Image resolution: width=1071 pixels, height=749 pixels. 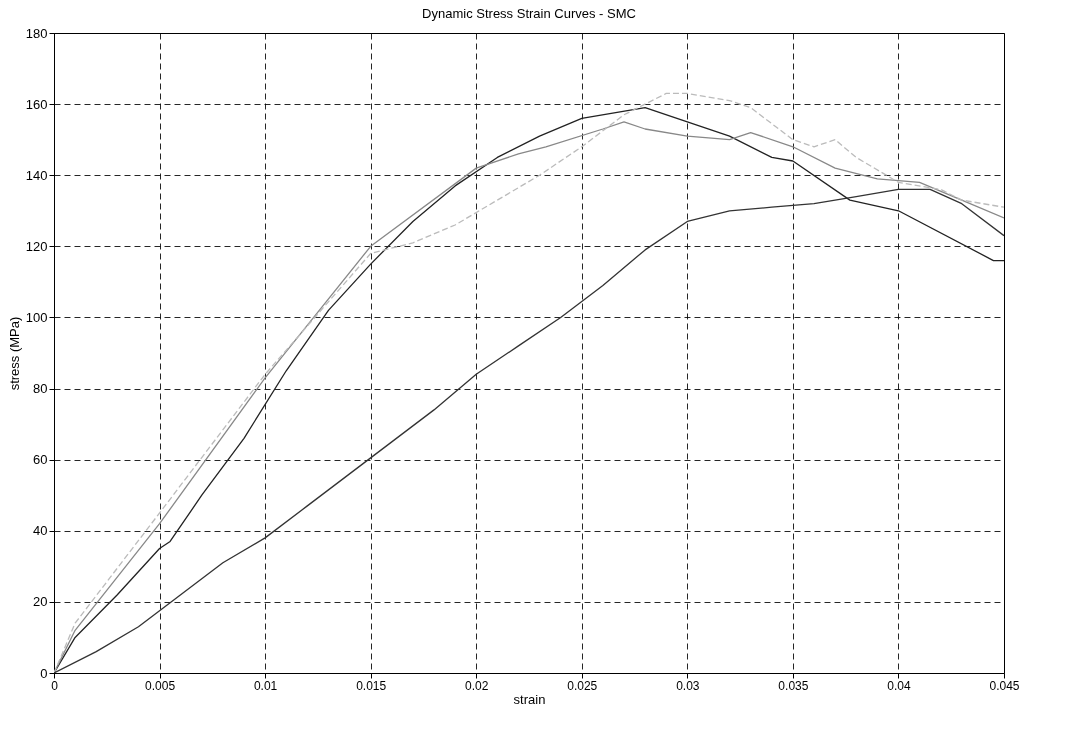 I want to click on y-tick-label: 160, so click(x=36, y=104).